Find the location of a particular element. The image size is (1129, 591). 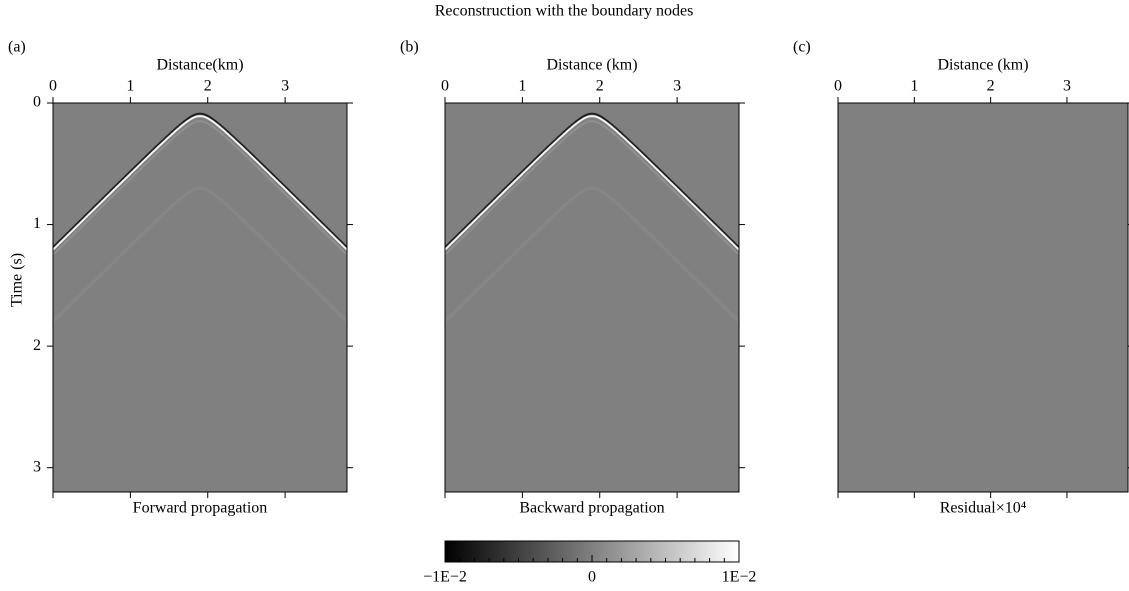

panel-label: (a) is located at coordinates (17, 47).